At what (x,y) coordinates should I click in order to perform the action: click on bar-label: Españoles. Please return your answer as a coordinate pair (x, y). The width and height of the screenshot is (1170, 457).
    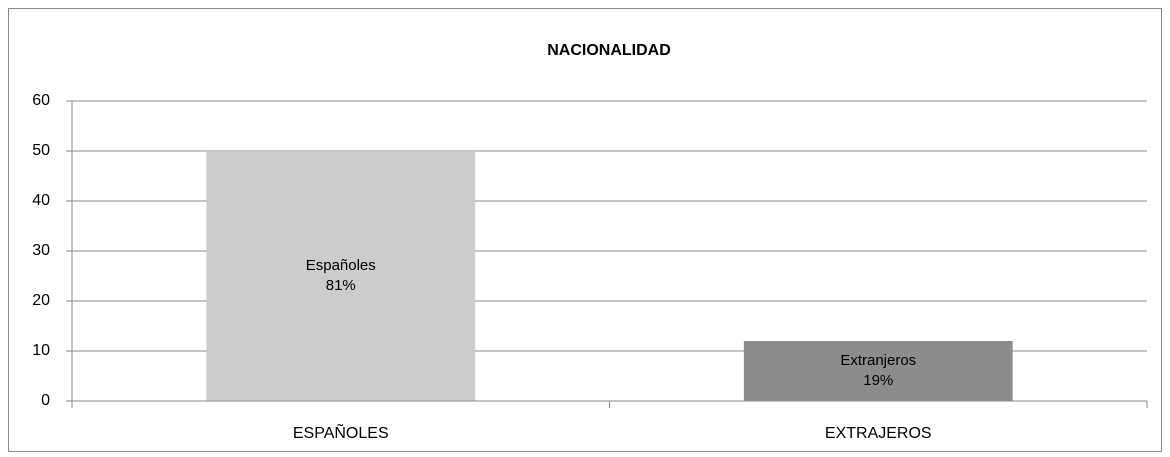
    Looking at the image, I should click on (341, 265).